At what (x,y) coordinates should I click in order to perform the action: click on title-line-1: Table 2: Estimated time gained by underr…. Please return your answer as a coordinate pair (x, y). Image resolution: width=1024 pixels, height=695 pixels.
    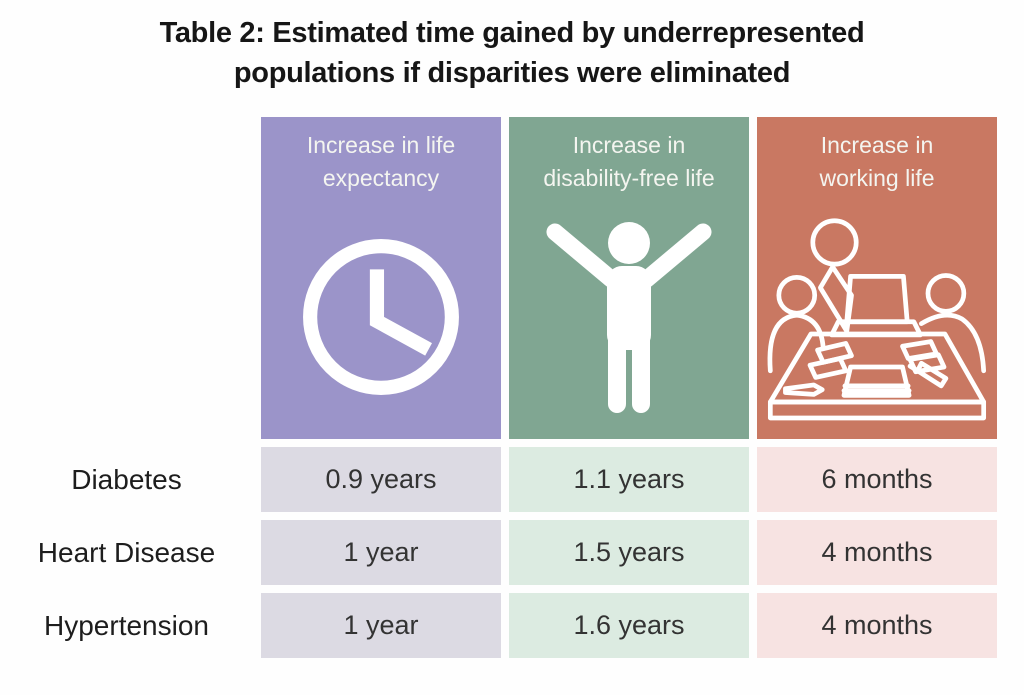
    Looking at the image, I should click on (512, 33).